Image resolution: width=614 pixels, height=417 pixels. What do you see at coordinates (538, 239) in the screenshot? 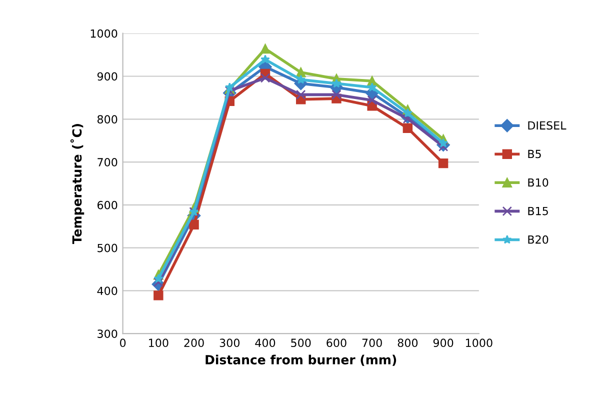
I see `legend-label: B20` at bounding box center [538, 239].